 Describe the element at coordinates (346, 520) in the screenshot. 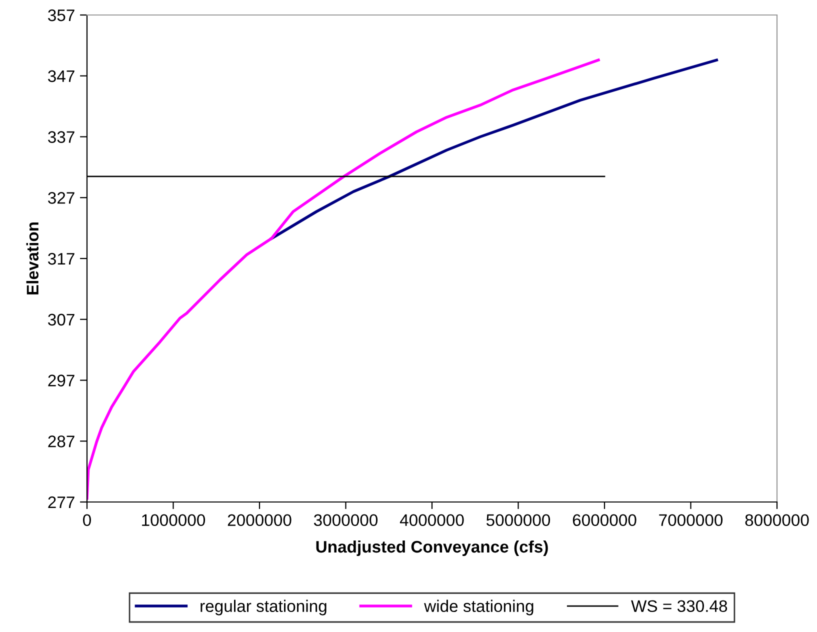

I see `x-tick-label: 3000000` at that location.